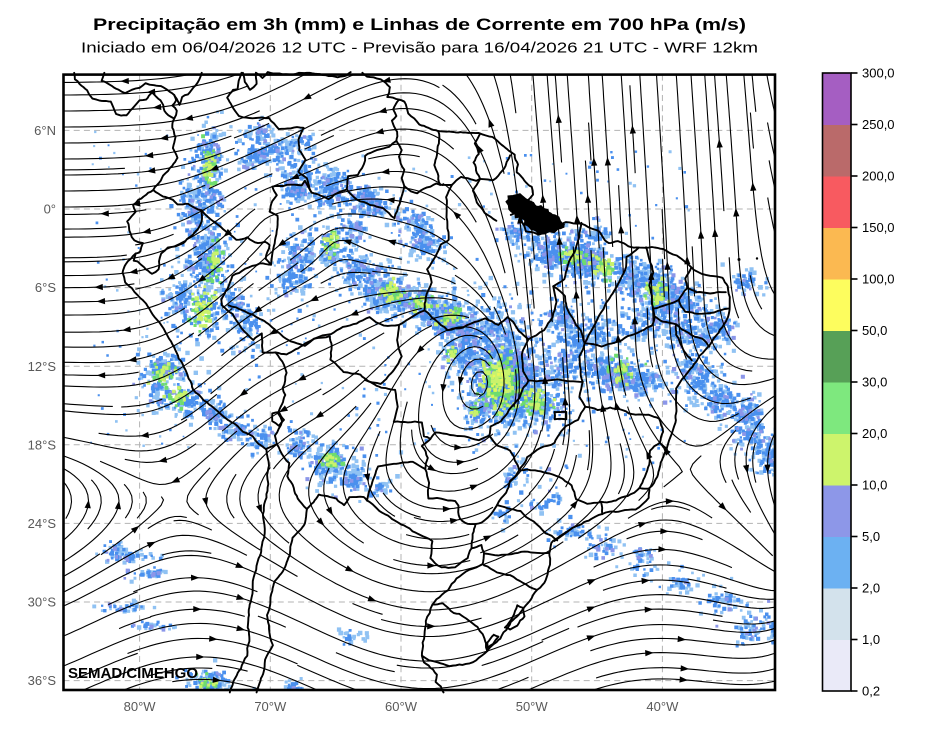  What do you see at coordinates (874, 382) in the screenshot?
I see `svg-text: 30,0` at bounding box center [874, 382].